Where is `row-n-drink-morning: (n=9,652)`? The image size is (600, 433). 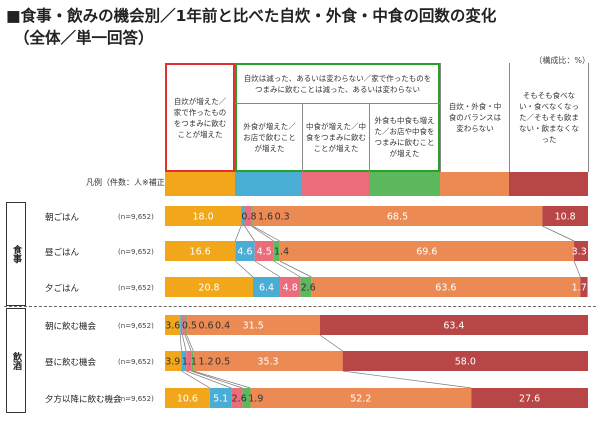 row-n-drink-morning: (n=9,652) is located at coordinates (136, 326).